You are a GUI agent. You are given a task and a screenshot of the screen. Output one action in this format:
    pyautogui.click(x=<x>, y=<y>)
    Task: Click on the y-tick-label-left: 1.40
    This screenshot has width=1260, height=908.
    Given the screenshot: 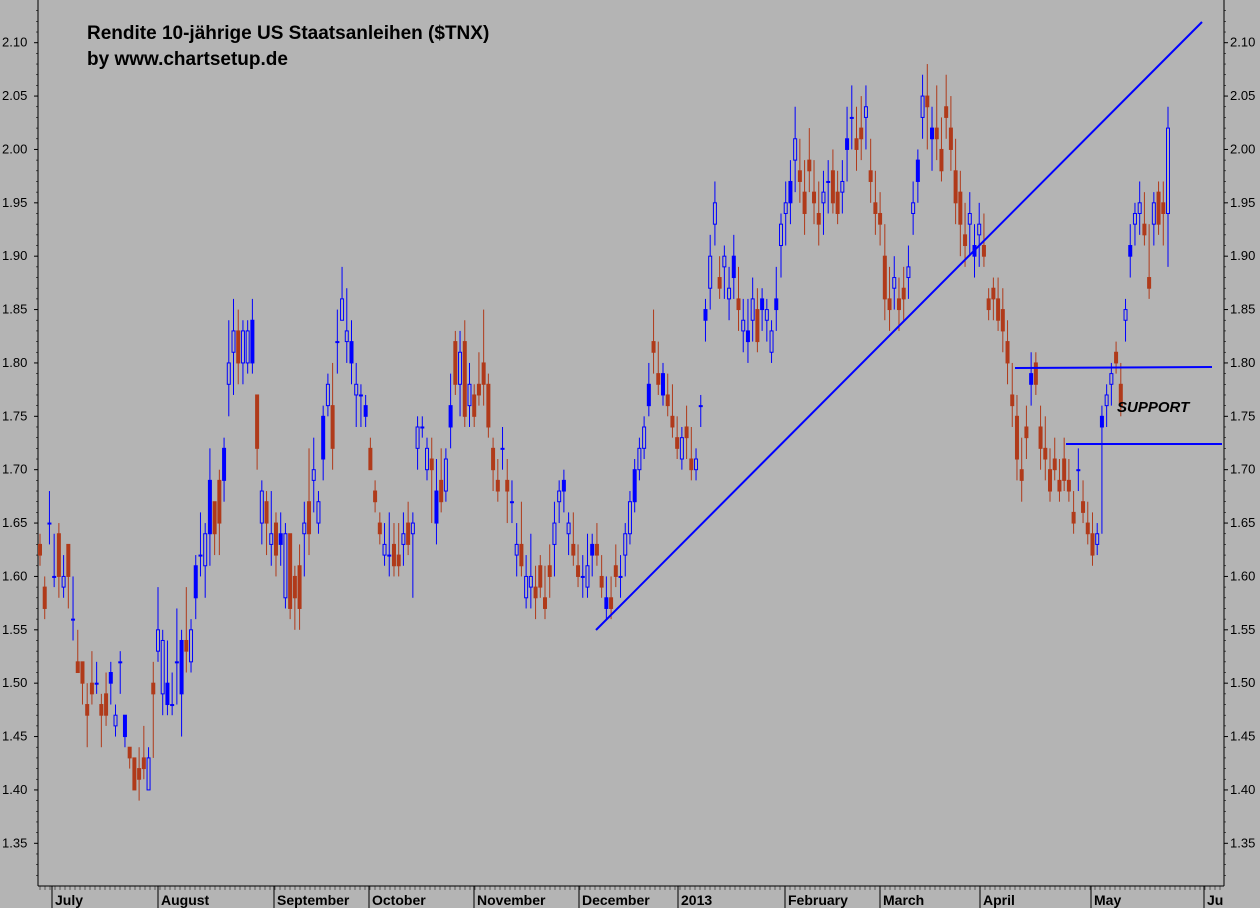 What is the action you would take?
    pyautogui.click(x=14, y=789)
    